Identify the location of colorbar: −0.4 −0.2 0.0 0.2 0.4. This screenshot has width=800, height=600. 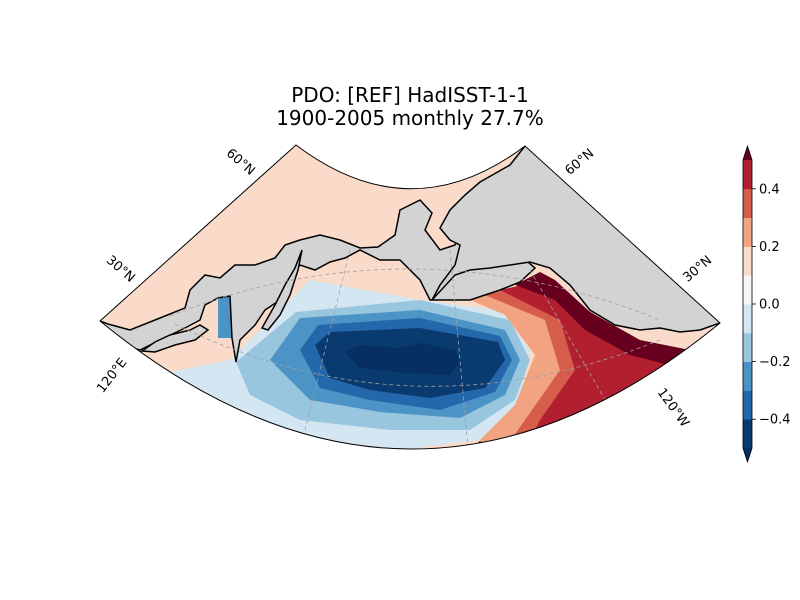
(766, 304).